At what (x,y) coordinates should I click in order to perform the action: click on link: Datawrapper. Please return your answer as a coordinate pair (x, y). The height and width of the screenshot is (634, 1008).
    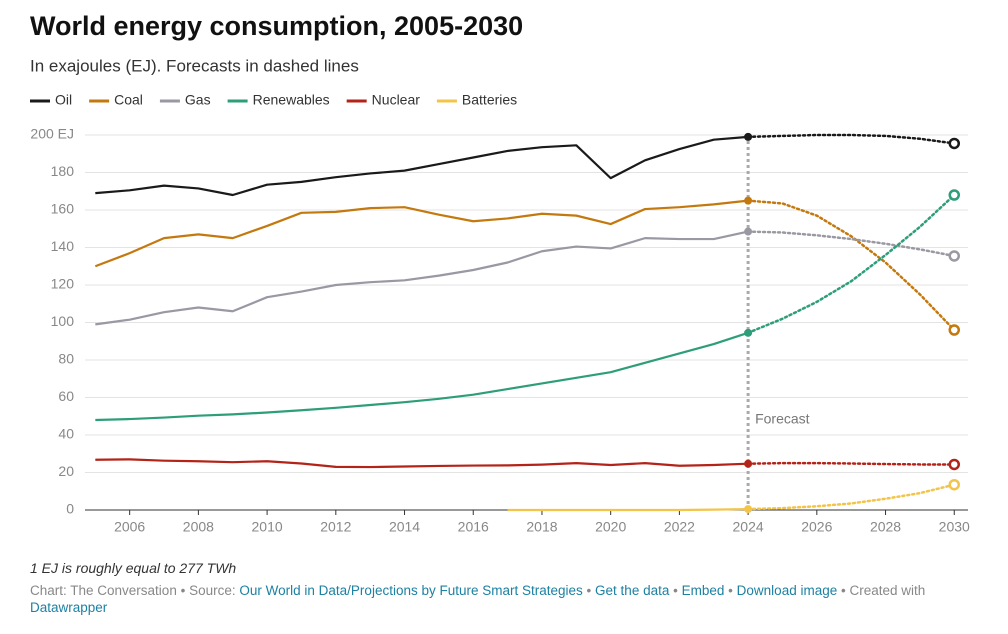
    Looking at the image, I should click on (69, 607).